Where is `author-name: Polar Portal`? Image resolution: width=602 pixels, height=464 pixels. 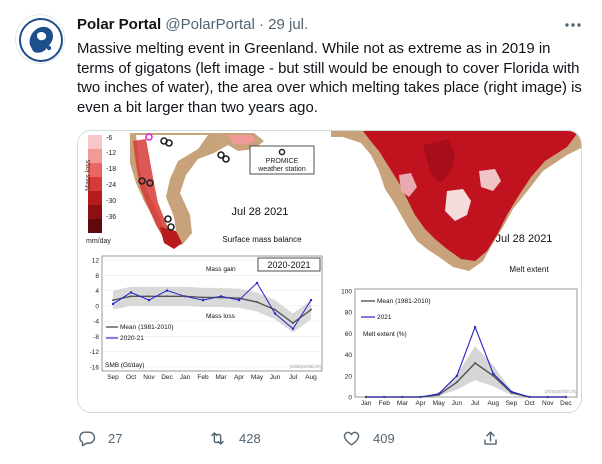 author-name: Polar Portal is located at coordinates (119, 24).